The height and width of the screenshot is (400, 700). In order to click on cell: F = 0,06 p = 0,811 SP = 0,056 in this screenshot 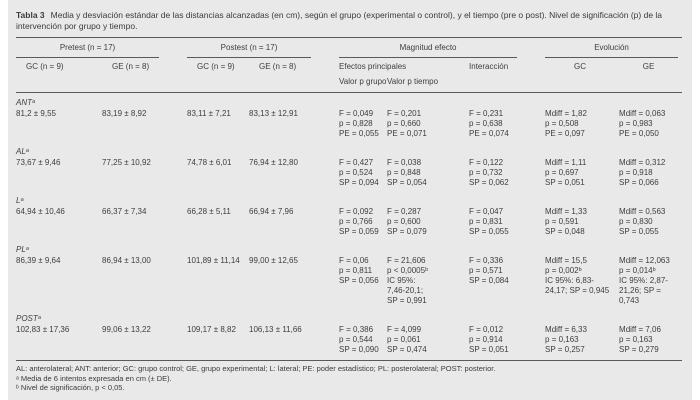, I will do `click(359, 270)`.